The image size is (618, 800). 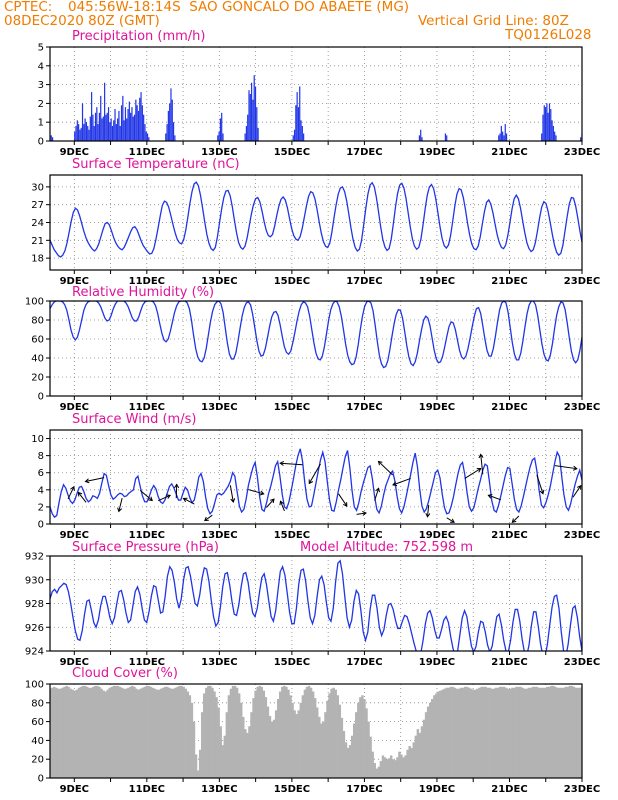 I want to click on pressure-ytick-label: 924, so click(x=34, y=652).